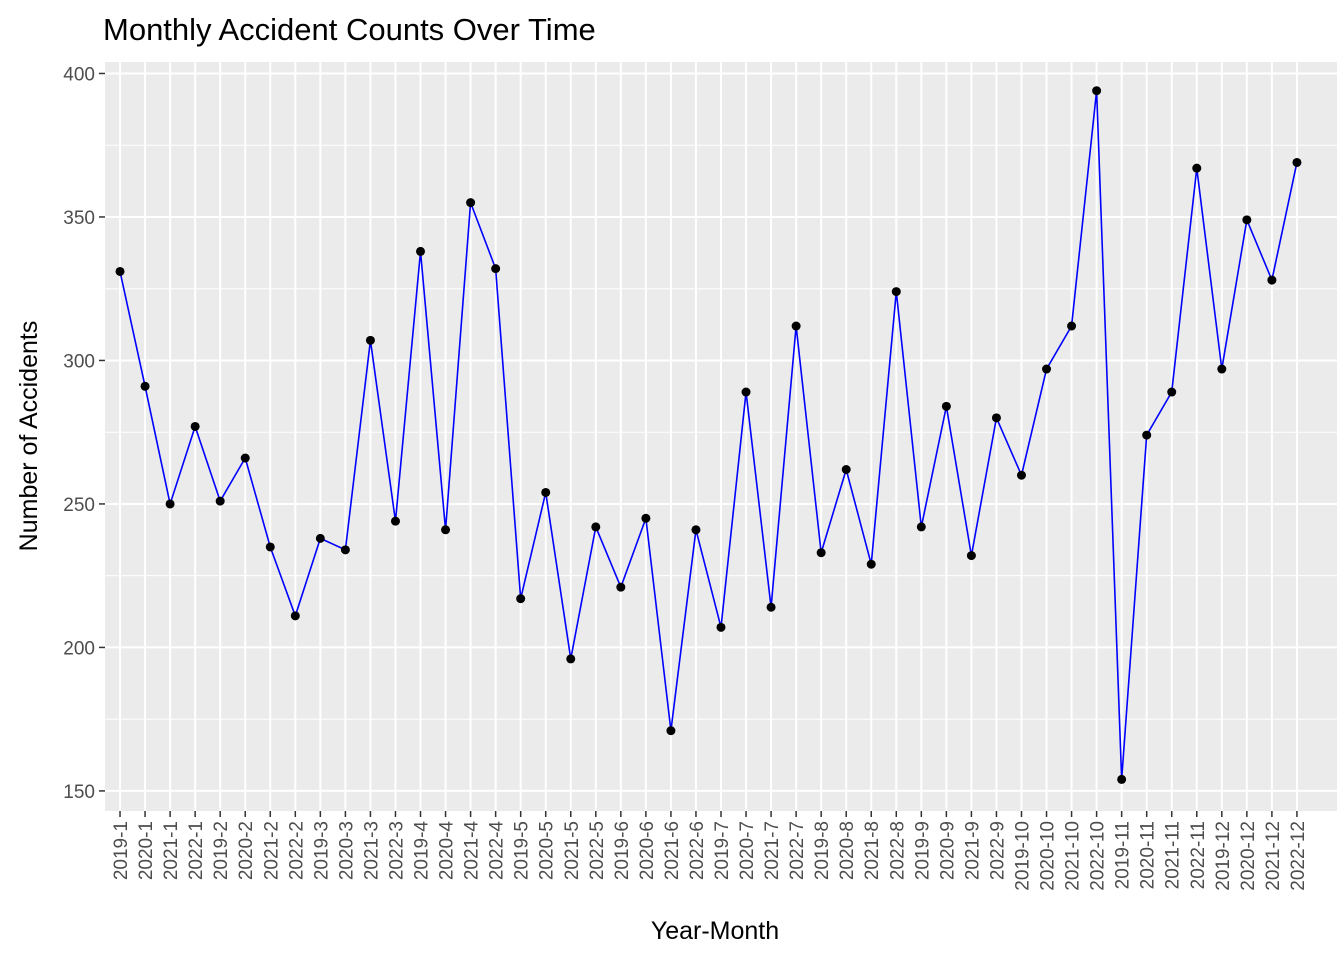  Describe the element at coordinates (497, 851) in the screenshot. I see `x-tick-label: 2022-4` at that location.